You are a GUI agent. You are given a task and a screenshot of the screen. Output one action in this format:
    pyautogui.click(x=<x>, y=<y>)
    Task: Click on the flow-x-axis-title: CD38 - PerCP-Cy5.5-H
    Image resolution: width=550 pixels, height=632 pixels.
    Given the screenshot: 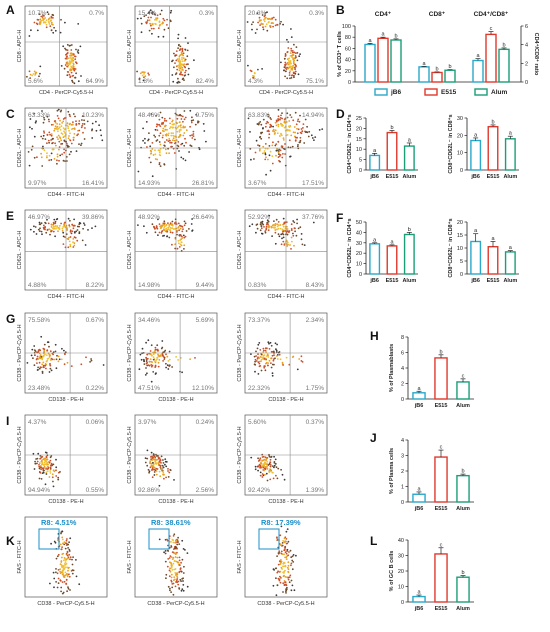 What is the action you would take?
    pyautogui.click(x=65, y=604)
    